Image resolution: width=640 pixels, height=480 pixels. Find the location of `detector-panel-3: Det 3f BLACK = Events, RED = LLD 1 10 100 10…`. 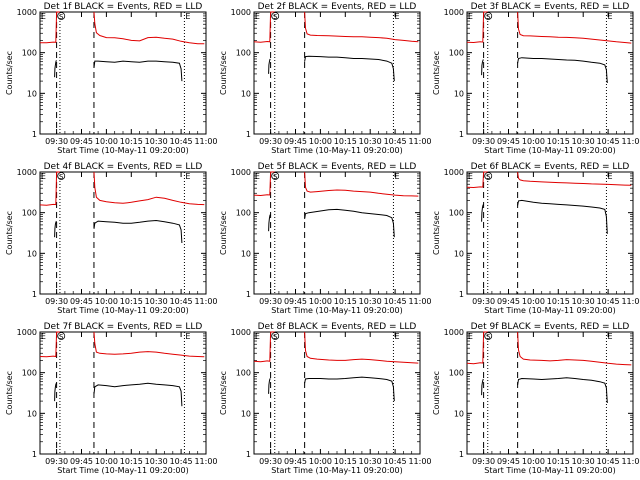

detector-panel-3: Det 3f BLACK = Events, RED = LLD 1 10 100 10… is located at coordinates (536, 78).